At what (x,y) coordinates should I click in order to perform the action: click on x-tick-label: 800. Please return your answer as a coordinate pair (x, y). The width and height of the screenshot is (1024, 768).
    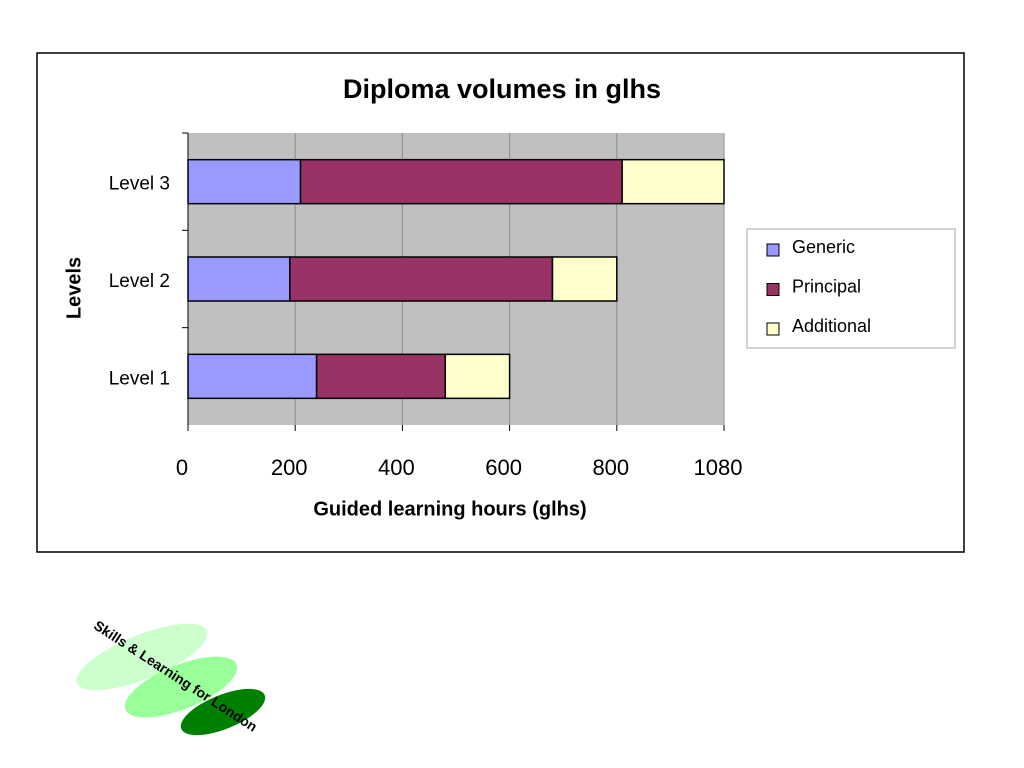
    Looking at the image, I should click on (610, 467).